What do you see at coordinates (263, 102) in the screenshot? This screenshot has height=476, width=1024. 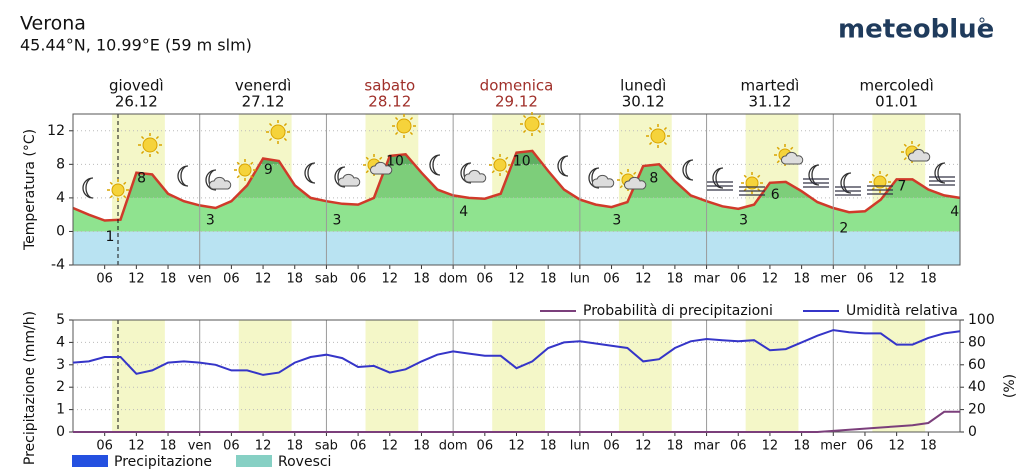 I see `day-date: 27.12` at bounding box center [263, 102].